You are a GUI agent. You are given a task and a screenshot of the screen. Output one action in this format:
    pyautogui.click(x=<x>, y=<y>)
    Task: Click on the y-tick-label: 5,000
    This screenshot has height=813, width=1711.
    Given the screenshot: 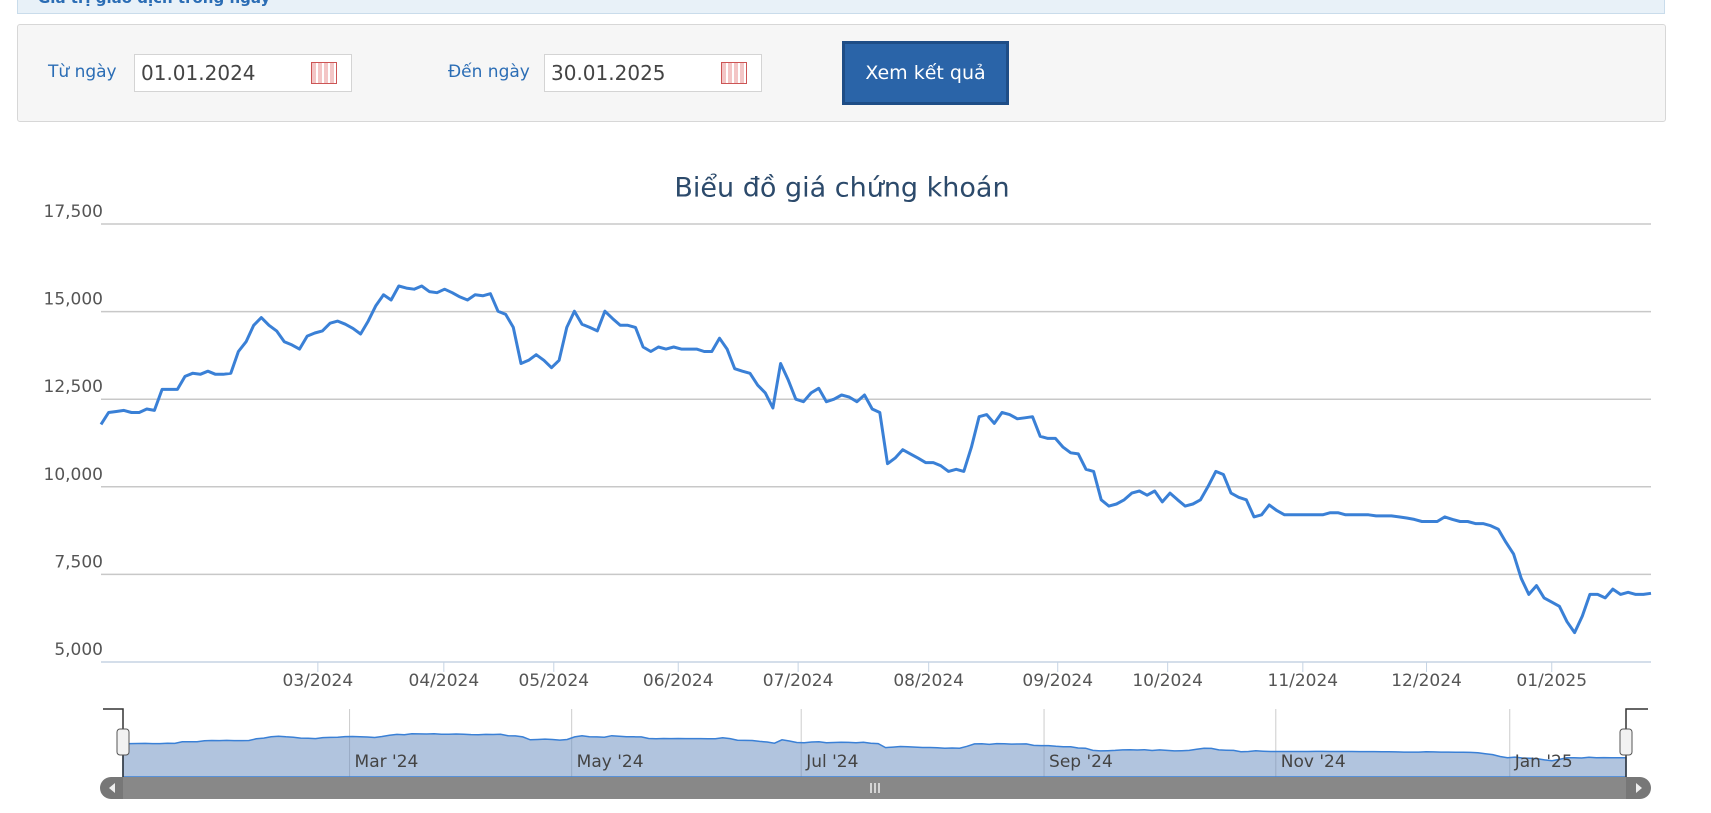 What is the action you would take?
    pyautogui.click(x=78, y=650)
    